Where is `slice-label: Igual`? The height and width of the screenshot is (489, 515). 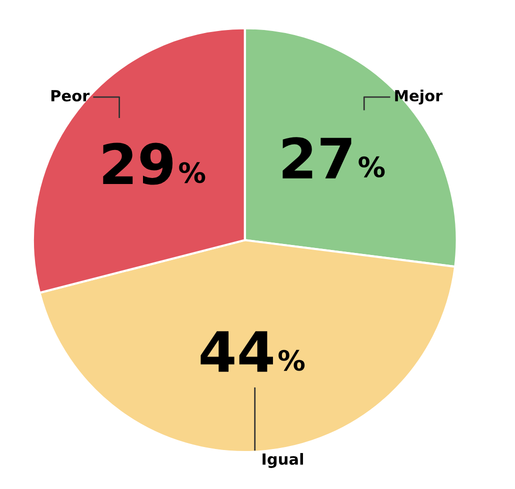 slice-label: Igual is located at coordinates (282, 460).